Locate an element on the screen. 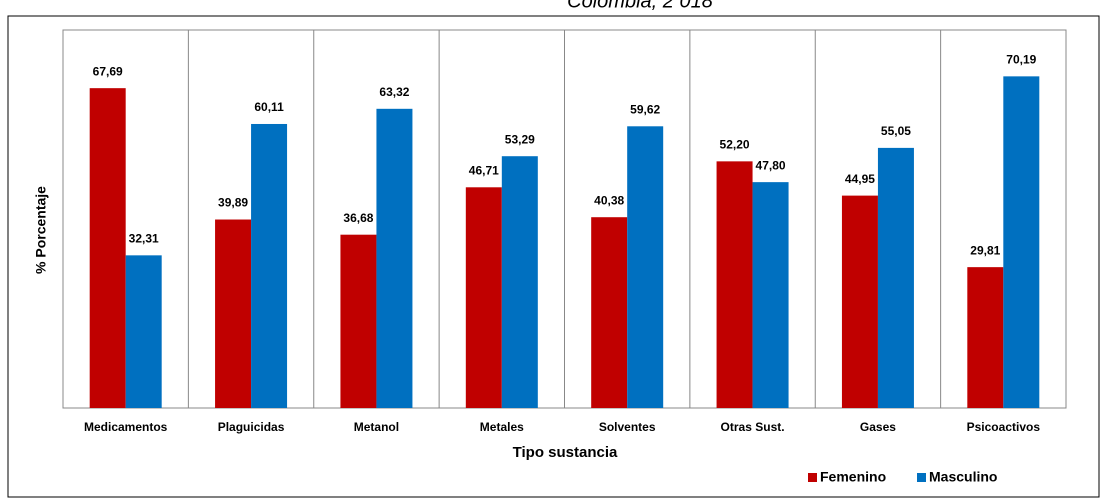 The height and width of the screenshot is (502, 1108). x-axis-label: Tipo sustancia is located at coordinates (565, 452).